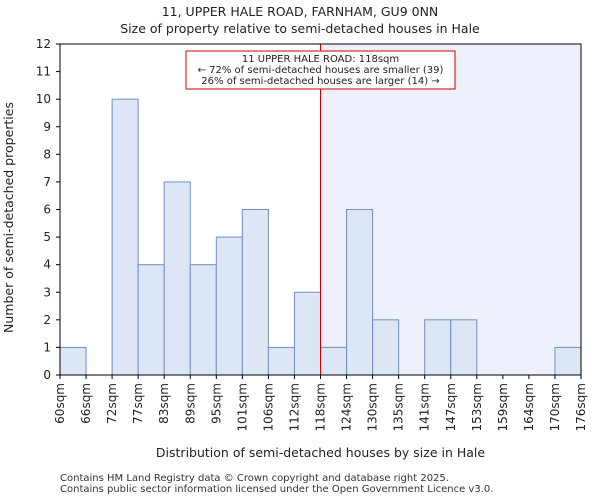 The width and height of the screenshot is (600, 500). What do you see at coordinates (242, 407) in the screenshot?
I see `x-tick-label: 101sqm` at bounding box center [242, 407].